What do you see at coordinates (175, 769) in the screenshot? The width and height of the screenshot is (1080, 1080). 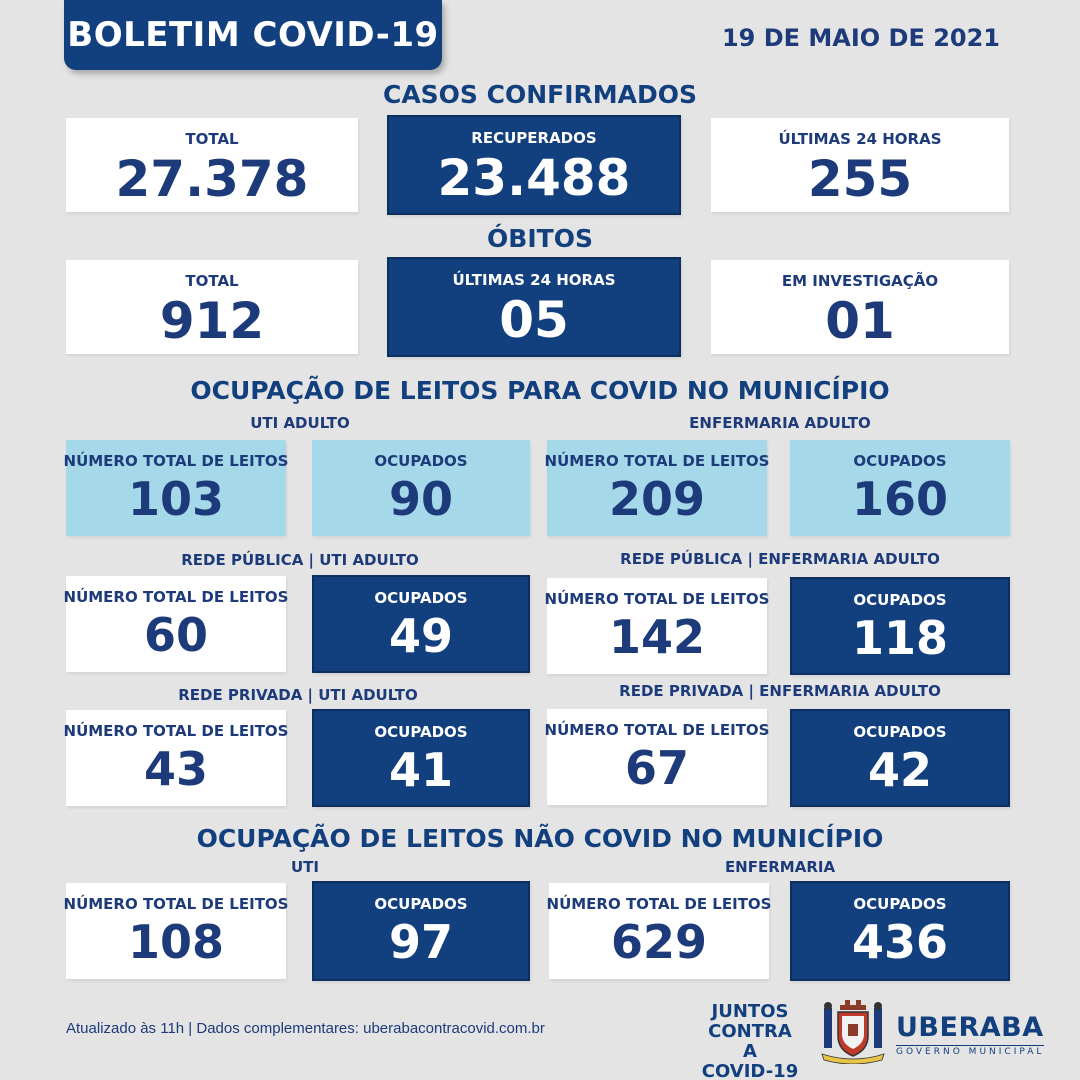 I see `priv-uti-total-value: 43` at bounding box center [175, 769].